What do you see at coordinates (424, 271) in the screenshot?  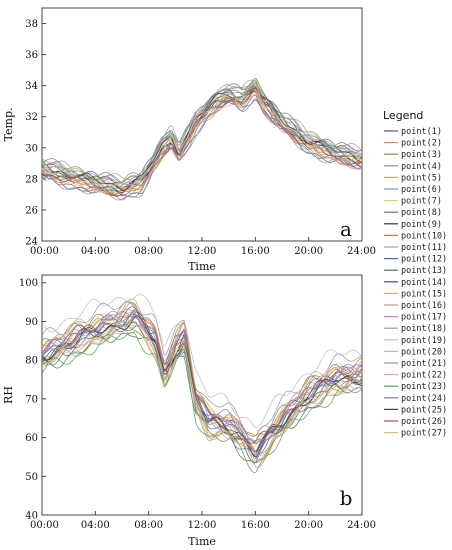 I see `legend-item-label: point(13)` at bounding box center [424, 271].